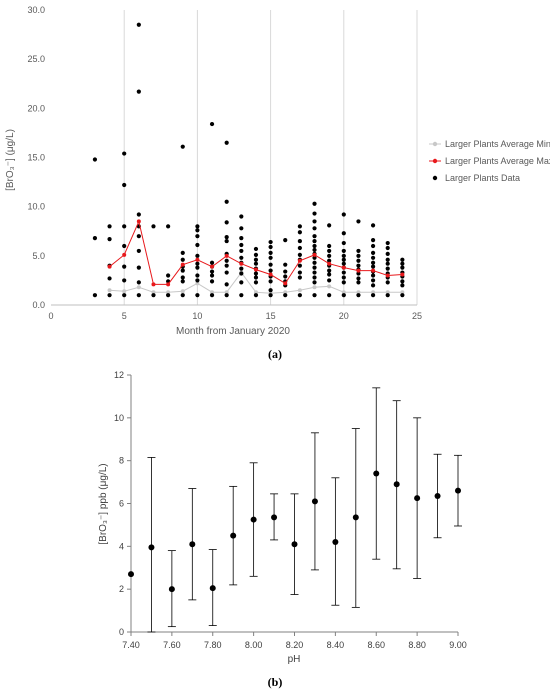 The height and width of the screenshot is (699, 550). What do you see at coordinates (294, 659) in the screenshot?
I see `chart-b-x-axis-label: pH` at bounding box center [294, 659].